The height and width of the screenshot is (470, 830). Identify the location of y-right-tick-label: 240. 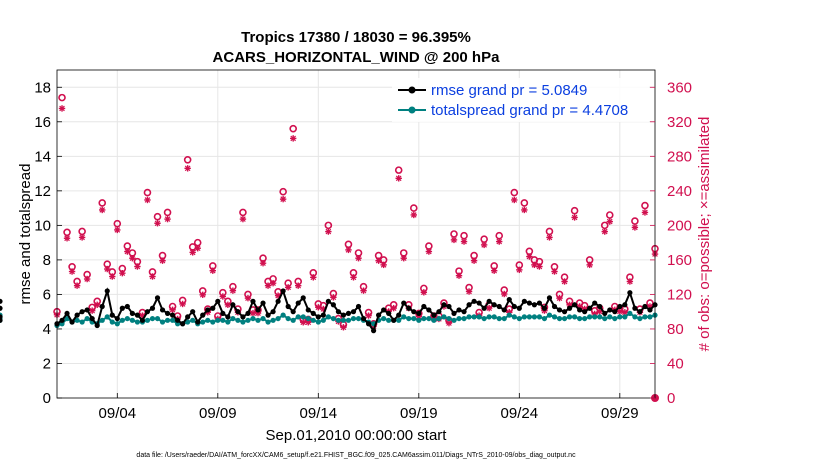
(679, 191).